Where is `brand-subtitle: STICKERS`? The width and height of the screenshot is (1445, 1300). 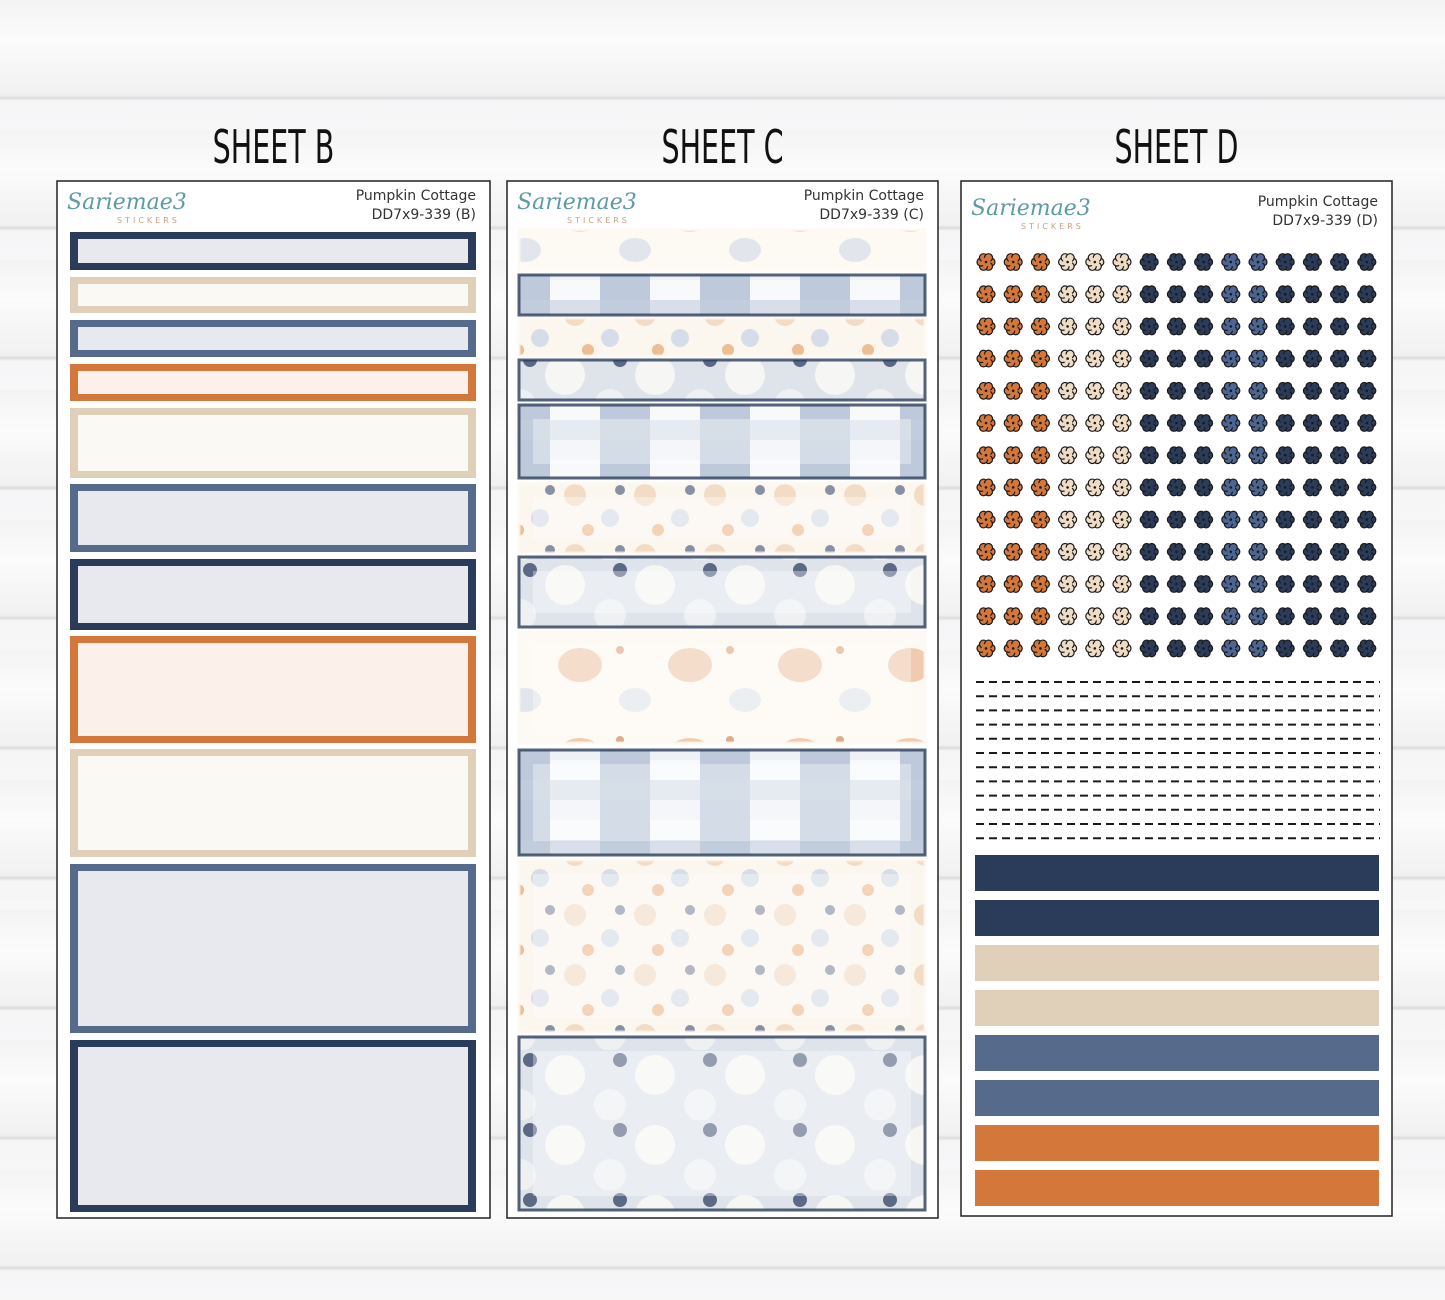 brand-subtitle: STICKERS is located at coordinates (1052, 226).